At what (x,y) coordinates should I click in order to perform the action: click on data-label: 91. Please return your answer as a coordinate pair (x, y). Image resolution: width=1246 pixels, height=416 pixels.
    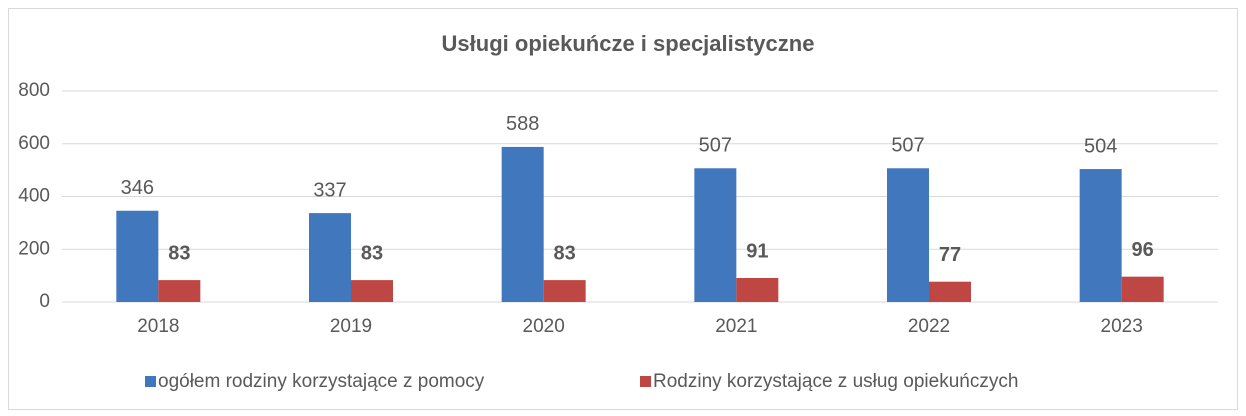
    Looking at the image, I should click on (757, 251).